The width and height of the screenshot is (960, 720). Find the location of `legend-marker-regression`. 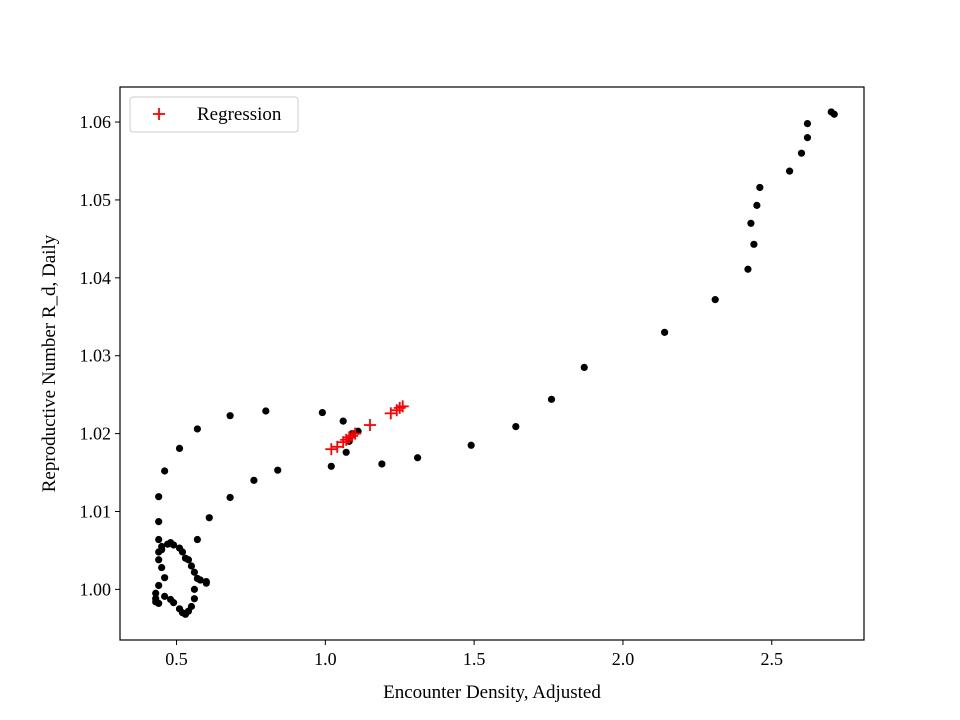

legend-marker-regression is located at coordinates (159, 114).